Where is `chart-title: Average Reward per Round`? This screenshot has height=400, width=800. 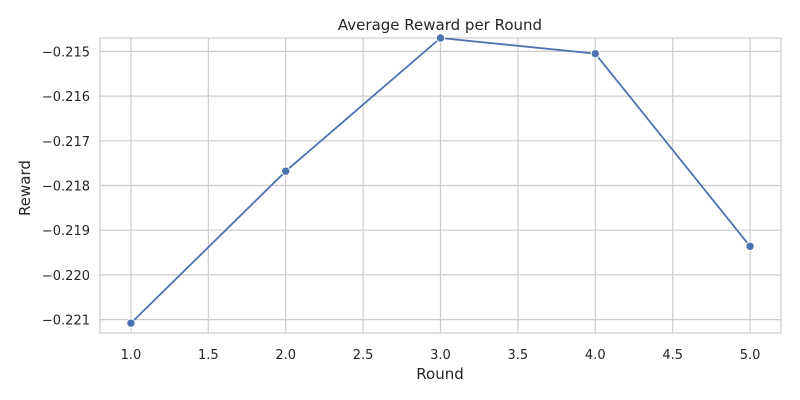
chart-title: Average Reward per Round is located at coordinates (440, 25).